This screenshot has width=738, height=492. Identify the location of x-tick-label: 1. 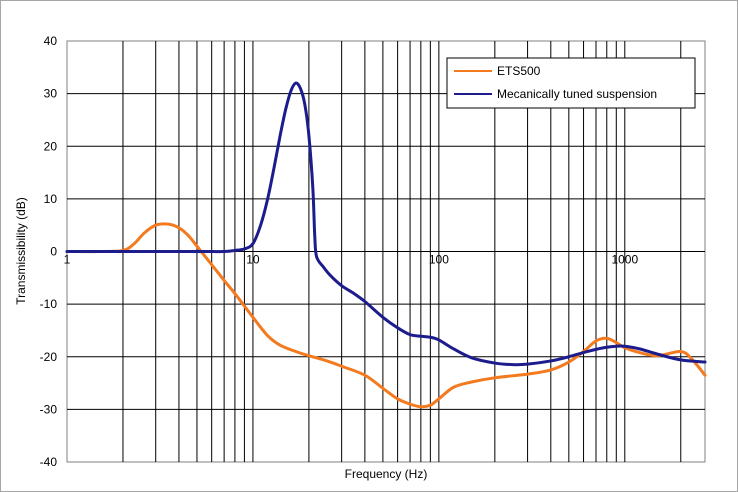
(67, 260).